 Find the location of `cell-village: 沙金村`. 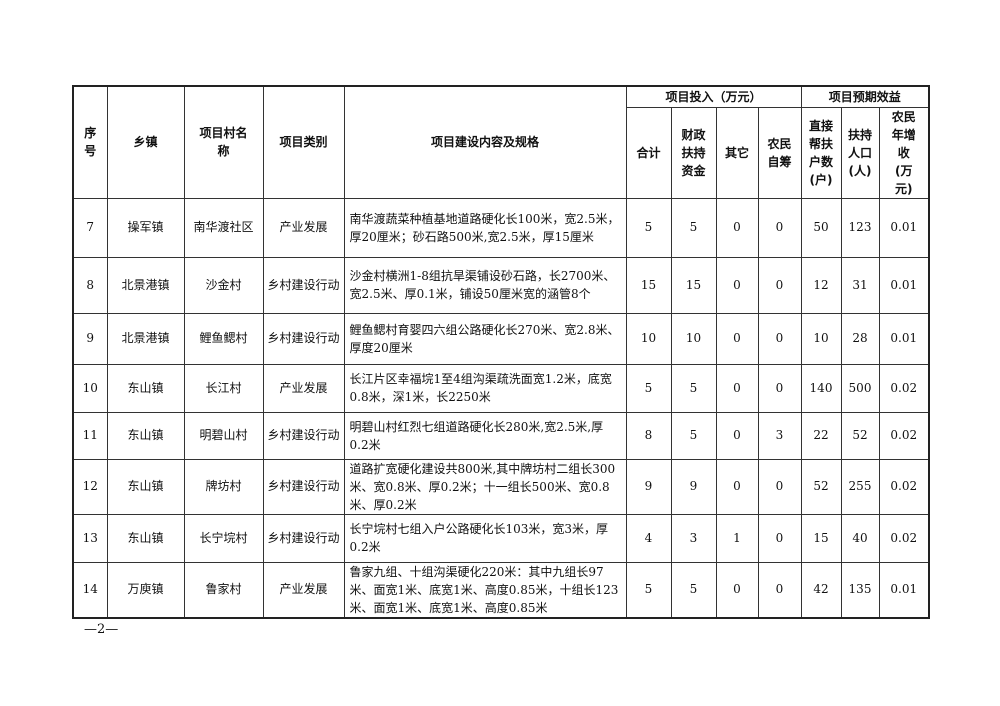

cell-village: 沙金村 is located at coordinates (223, 285).